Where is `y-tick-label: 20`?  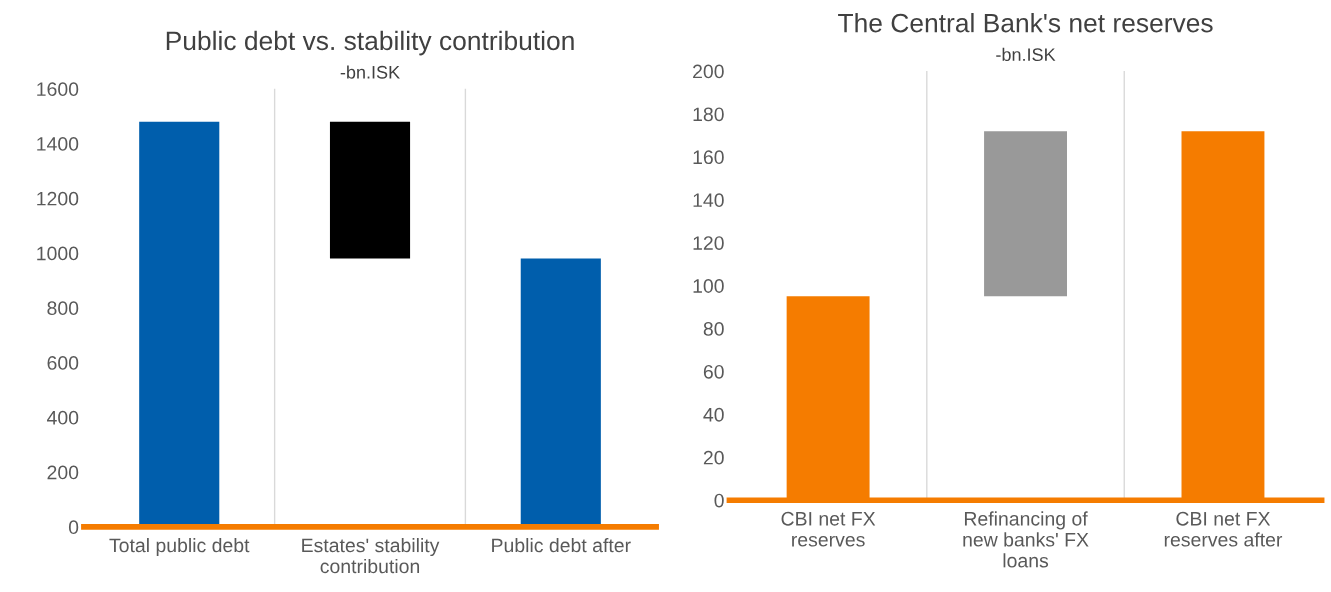
y-tick-label: 20 is located at coordinates (713, 457).